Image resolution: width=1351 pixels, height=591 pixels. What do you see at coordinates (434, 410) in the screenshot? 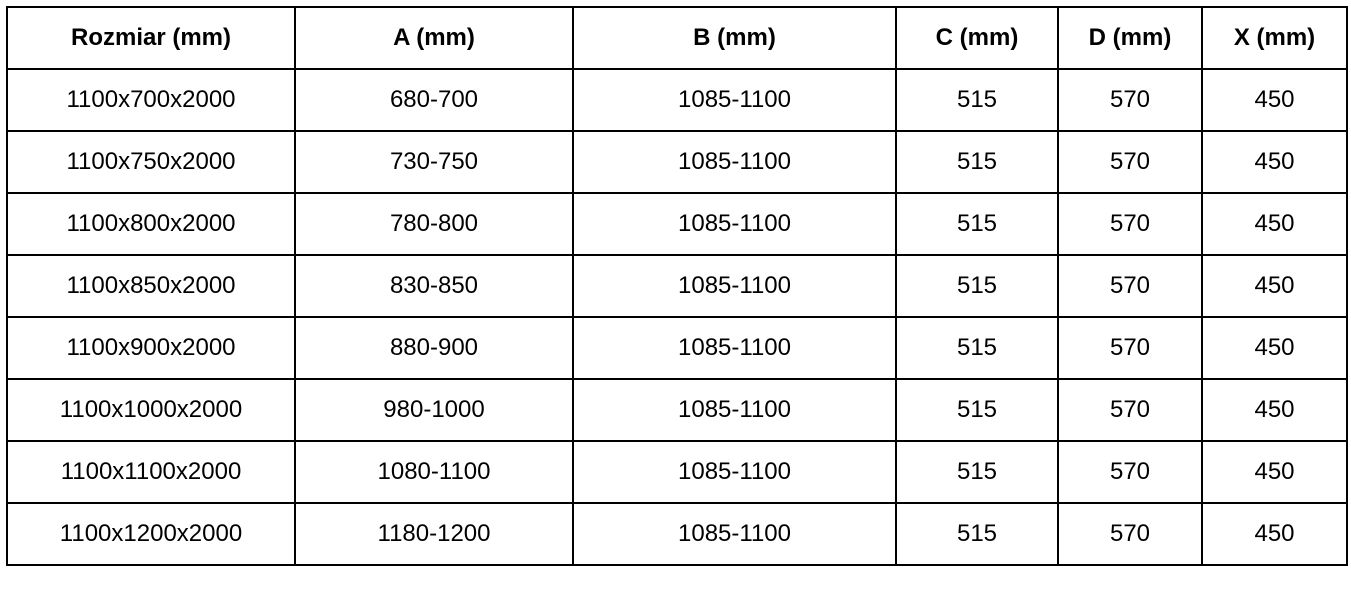
I see `cell-a: 980-1000` at bounding box center [434, 410].